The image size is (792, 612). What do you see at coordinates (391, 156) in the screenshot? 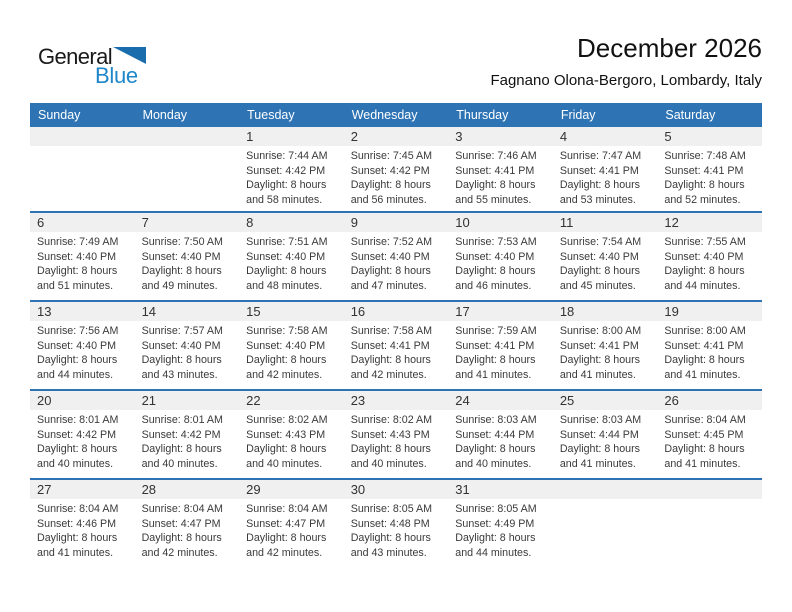
I see `sunrise-text: Sunrise: 7:45 AM` at bounding box center [391, 156].